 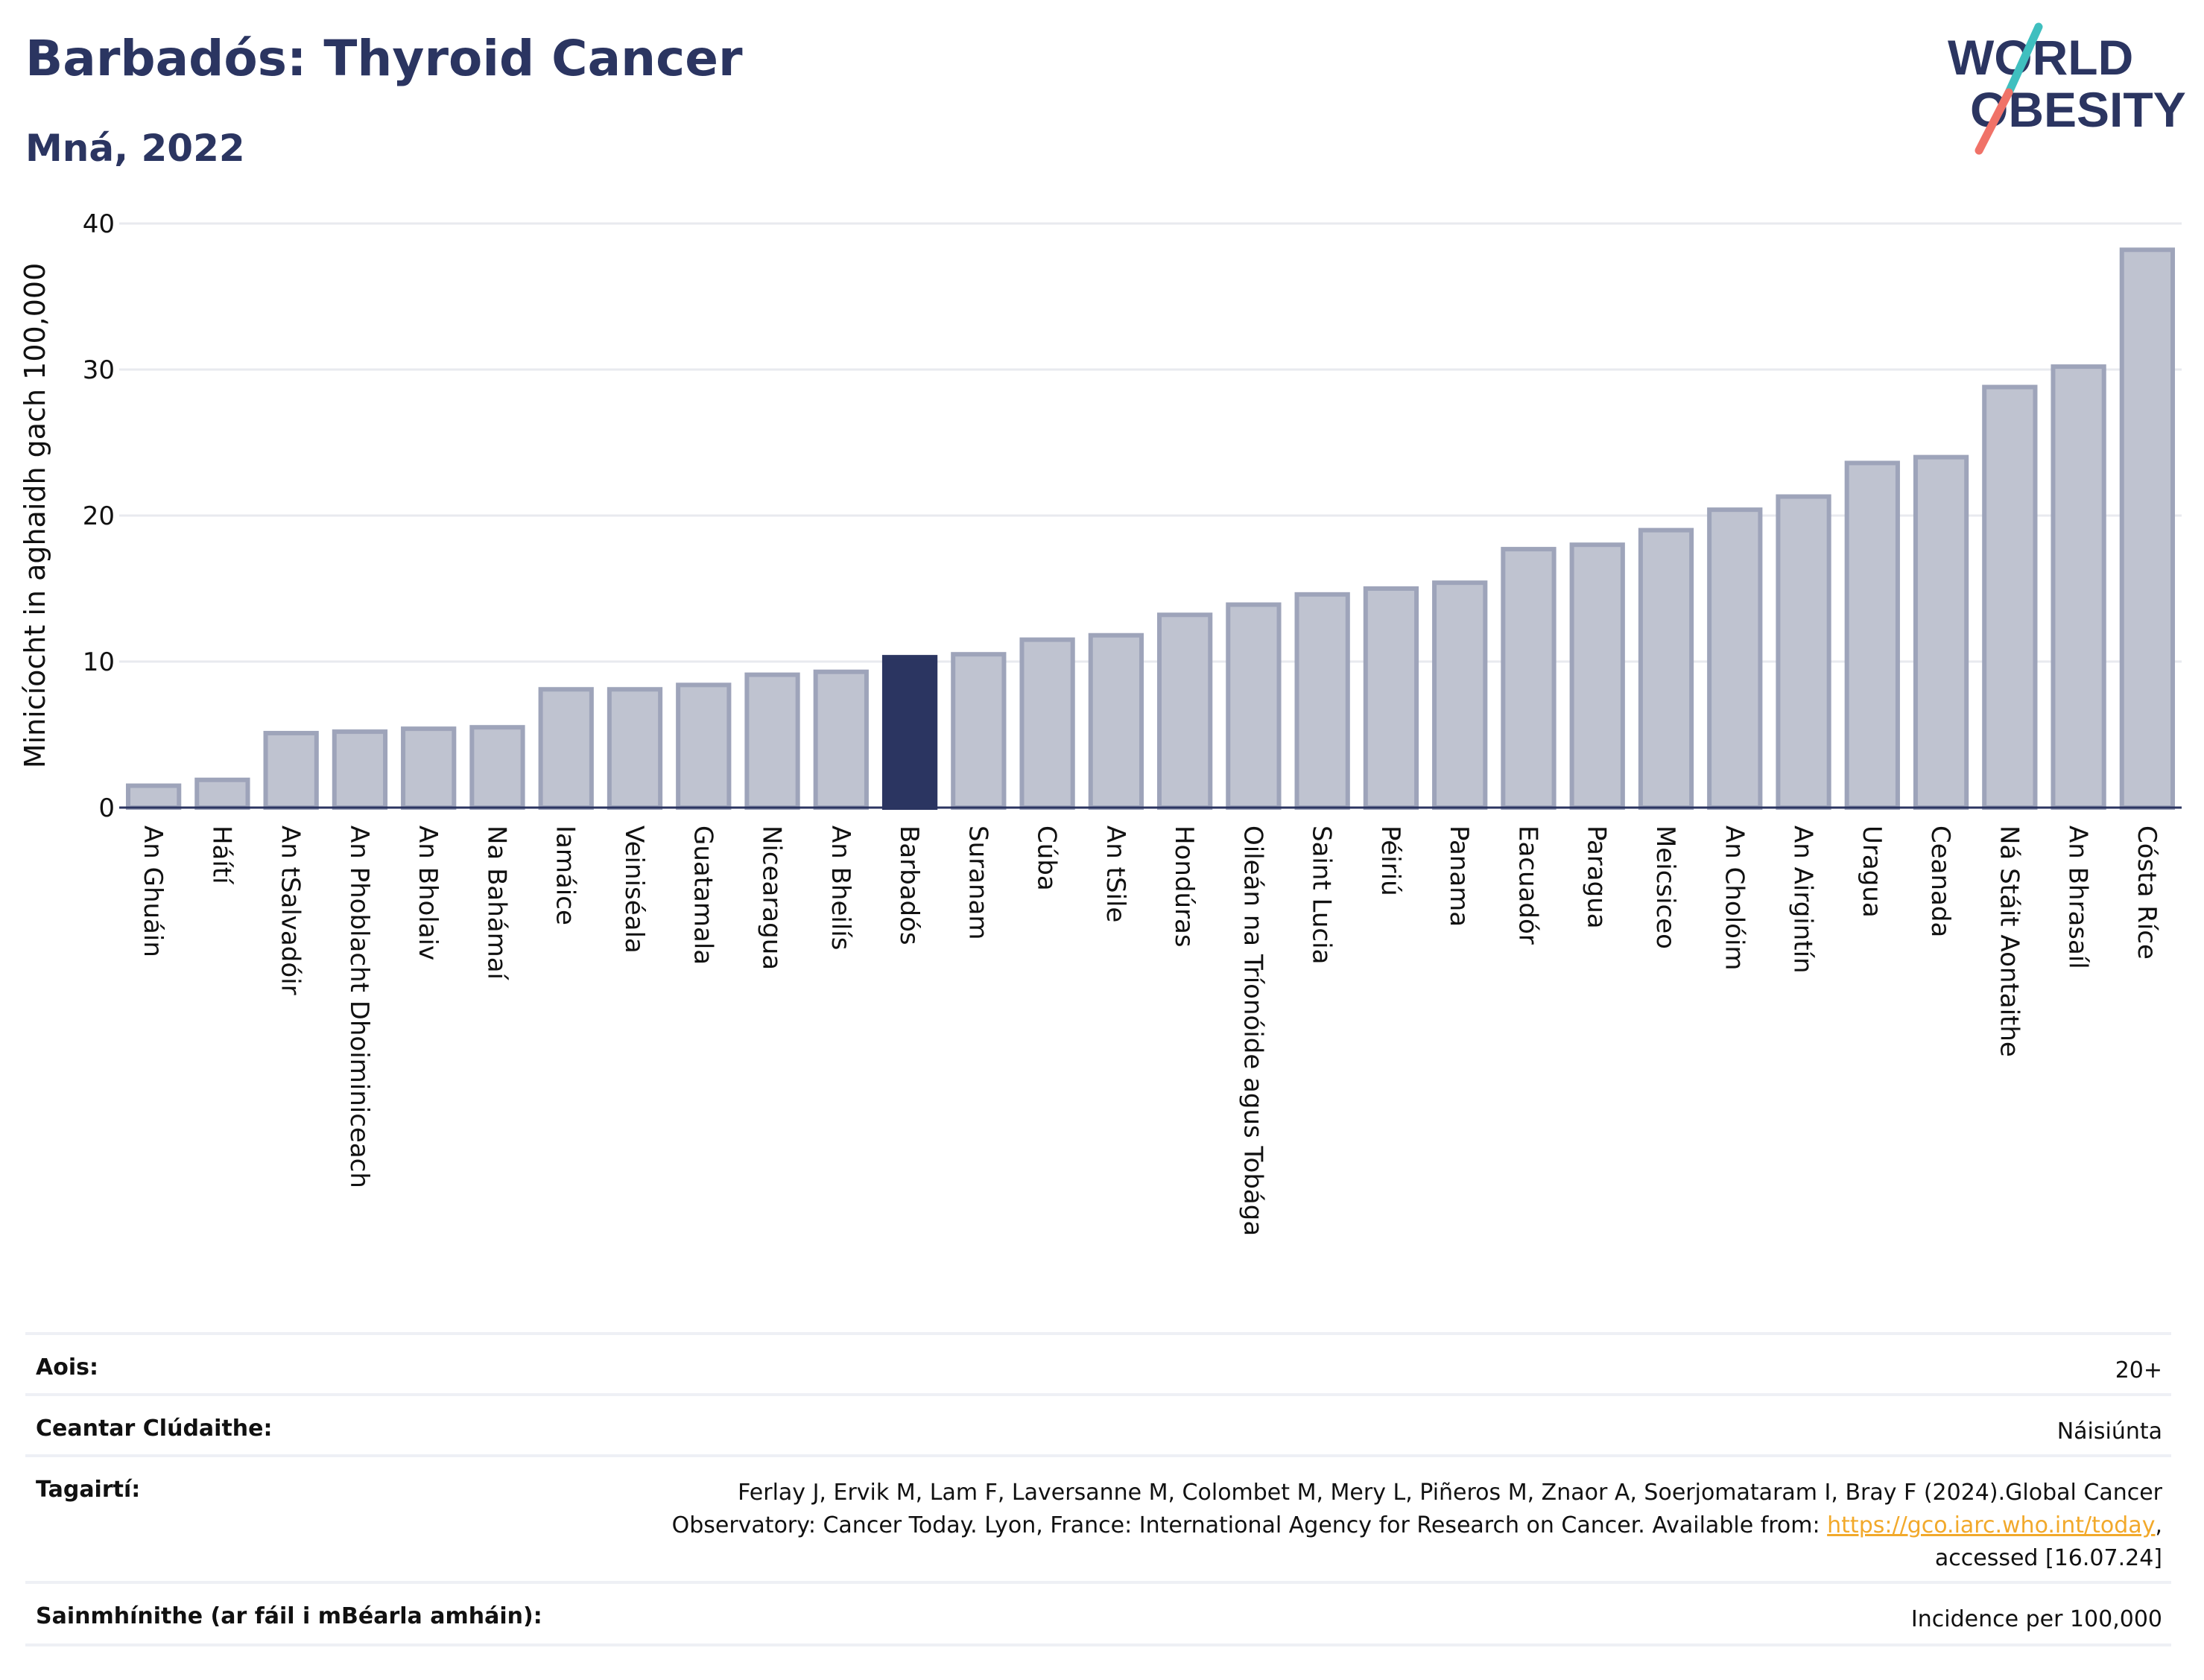 I want to click on x-tick-label: Ná Stáit Aontaithe, so click(x=2009, y=941).